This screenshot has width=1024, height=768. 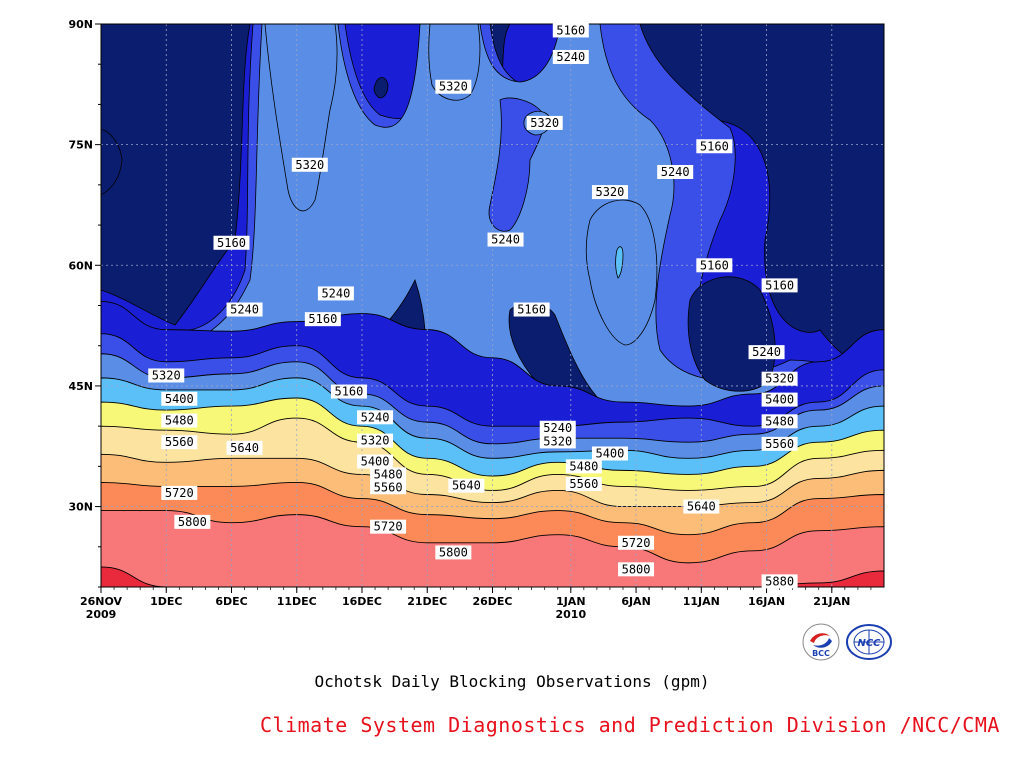 What do you see at coordinates (701, 601) in the screenshot?
I see `x-tick-label: 11JAN` at bounding box center [701, 601].